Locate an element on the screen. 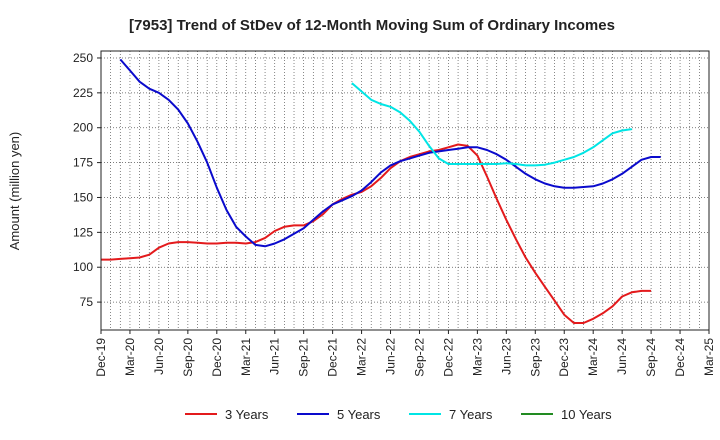  x-tick-label: Mar-23 is located at coordinates (477, 357).